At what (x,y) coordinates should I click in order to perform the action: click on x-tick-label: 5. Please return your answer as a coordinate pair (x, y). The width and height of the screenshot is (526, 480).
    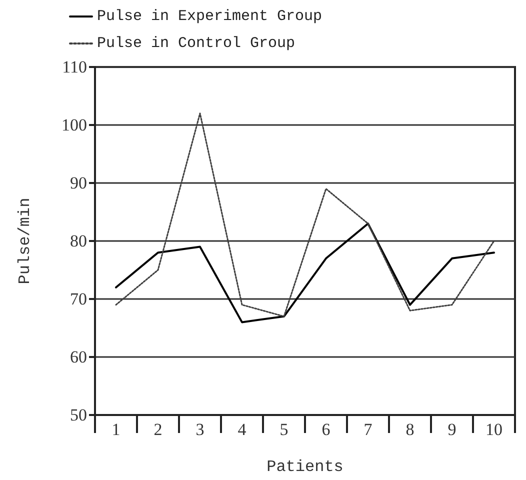
    Looking at the image, I should click on (284, 429).